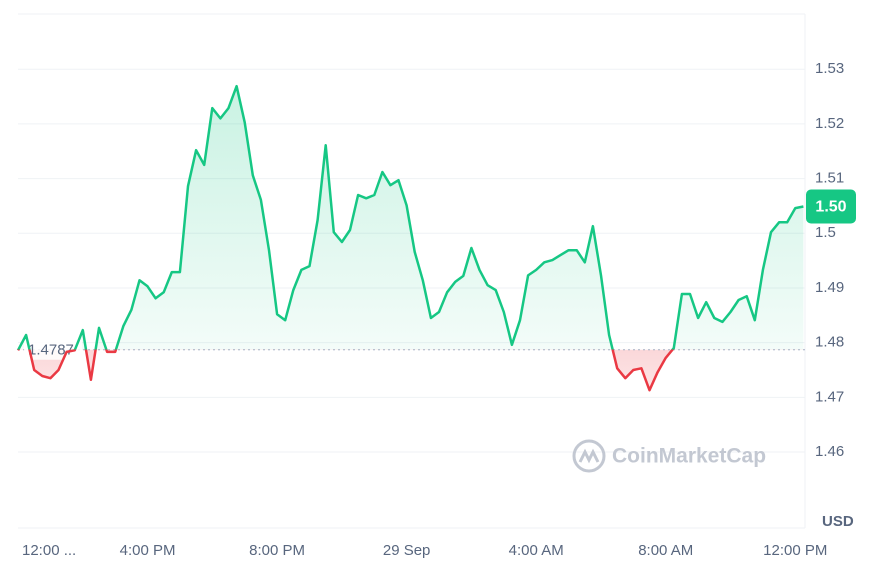 The image size is (875, 567). Describe the element at coordinates (829, 123) in the screenshot. I see `y-tick-label: 1.52` at that location.